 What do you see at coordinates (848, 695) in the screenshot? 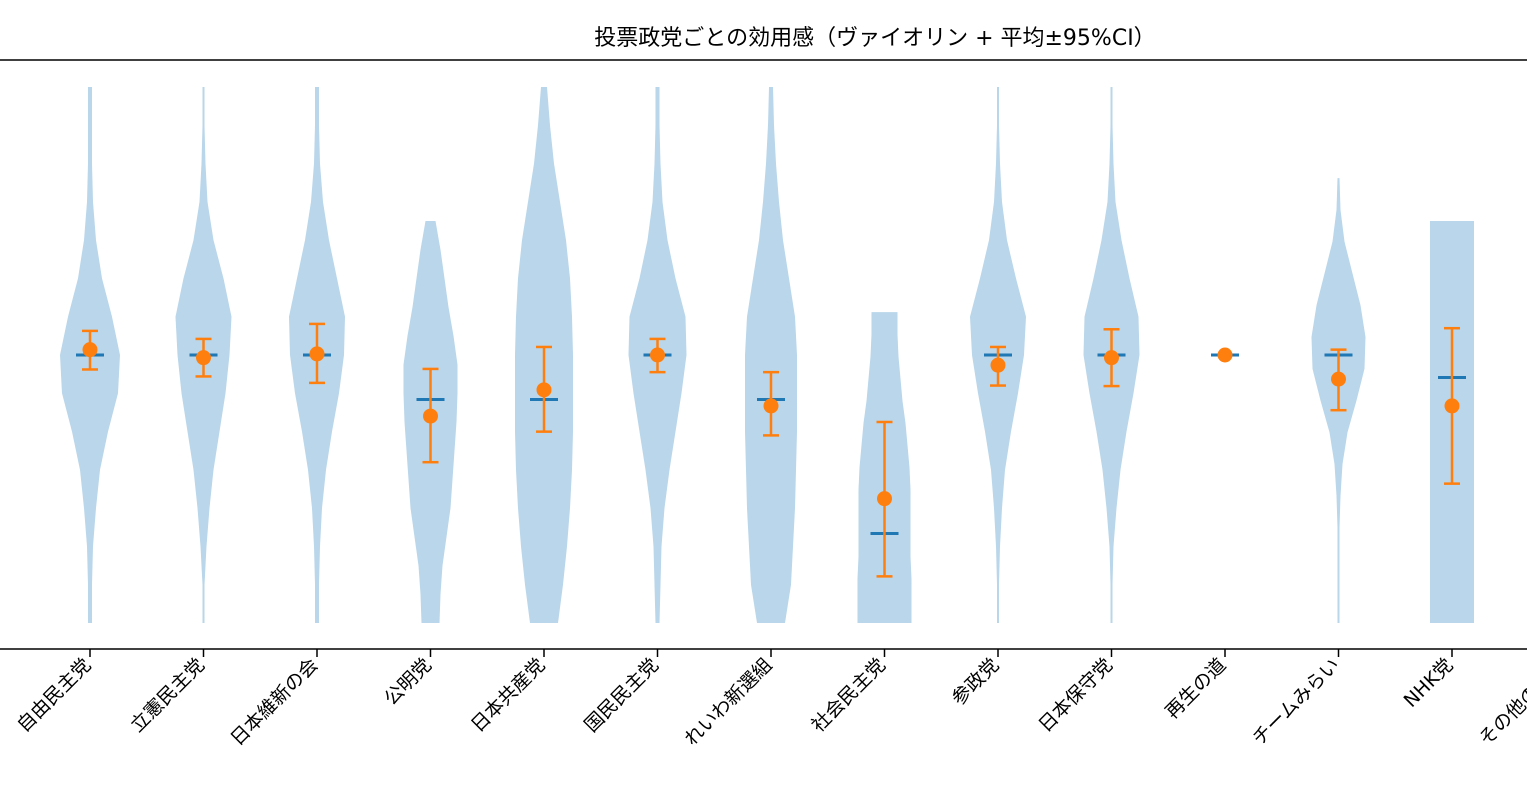
I see `x-tick-label-8: 社会民主党` at bounding box center [848, 695].